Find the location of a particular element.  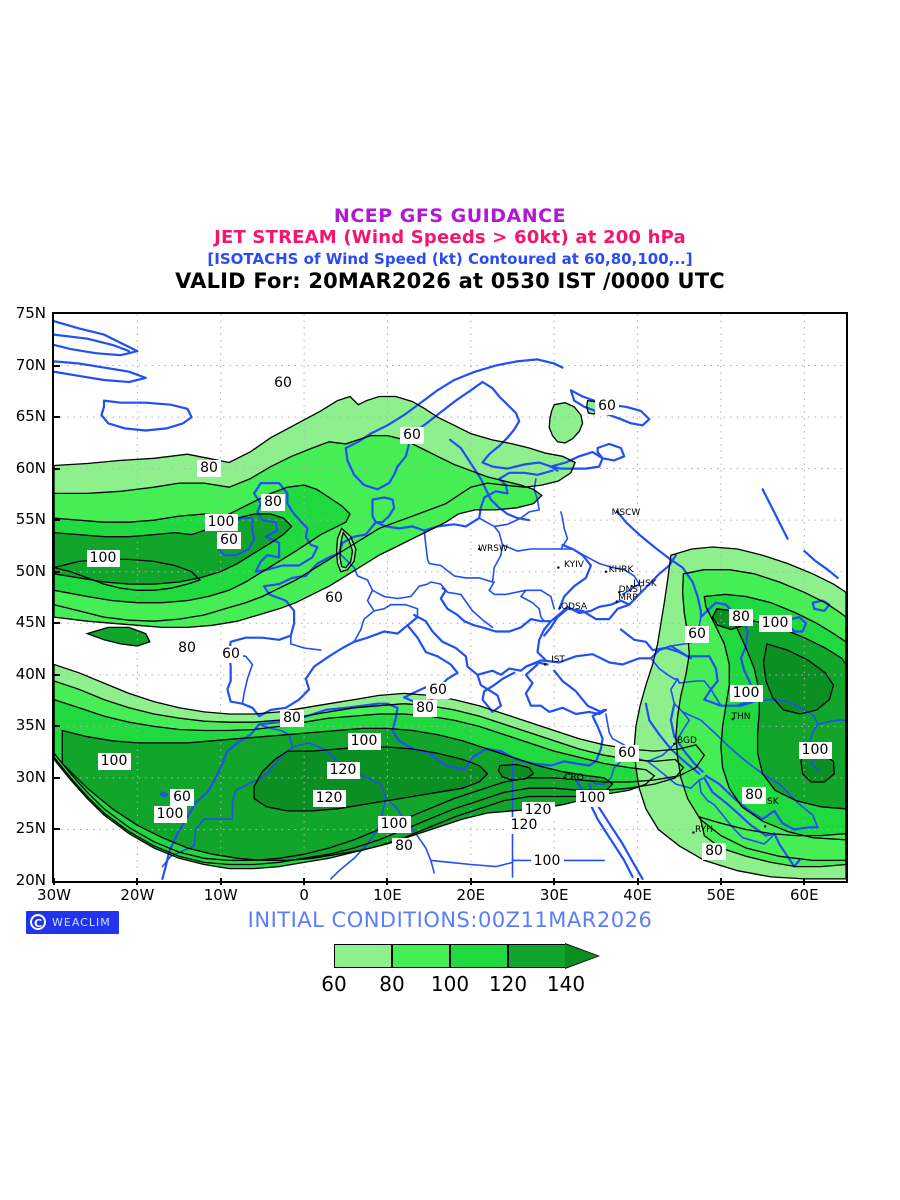

y-axis-label-55n: 55N is located at coordinates (30, 519).